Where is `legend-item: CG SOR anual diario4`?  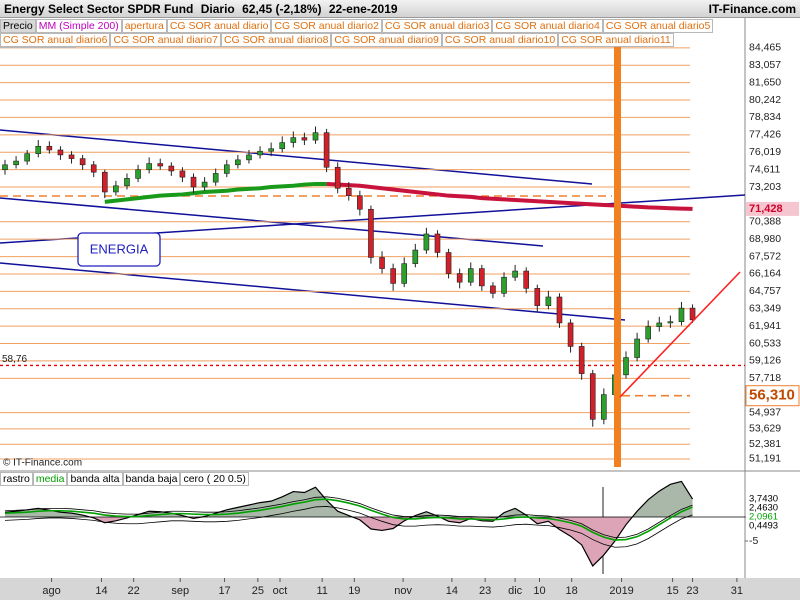
legend-item: CG SOR anual diario4 is located at coordinates (547, 26).